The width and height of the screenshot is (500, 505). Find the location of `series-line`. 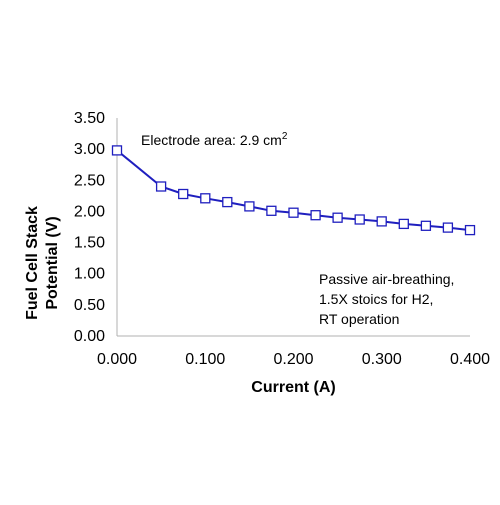

series-line is located at coordinates (293, 190).